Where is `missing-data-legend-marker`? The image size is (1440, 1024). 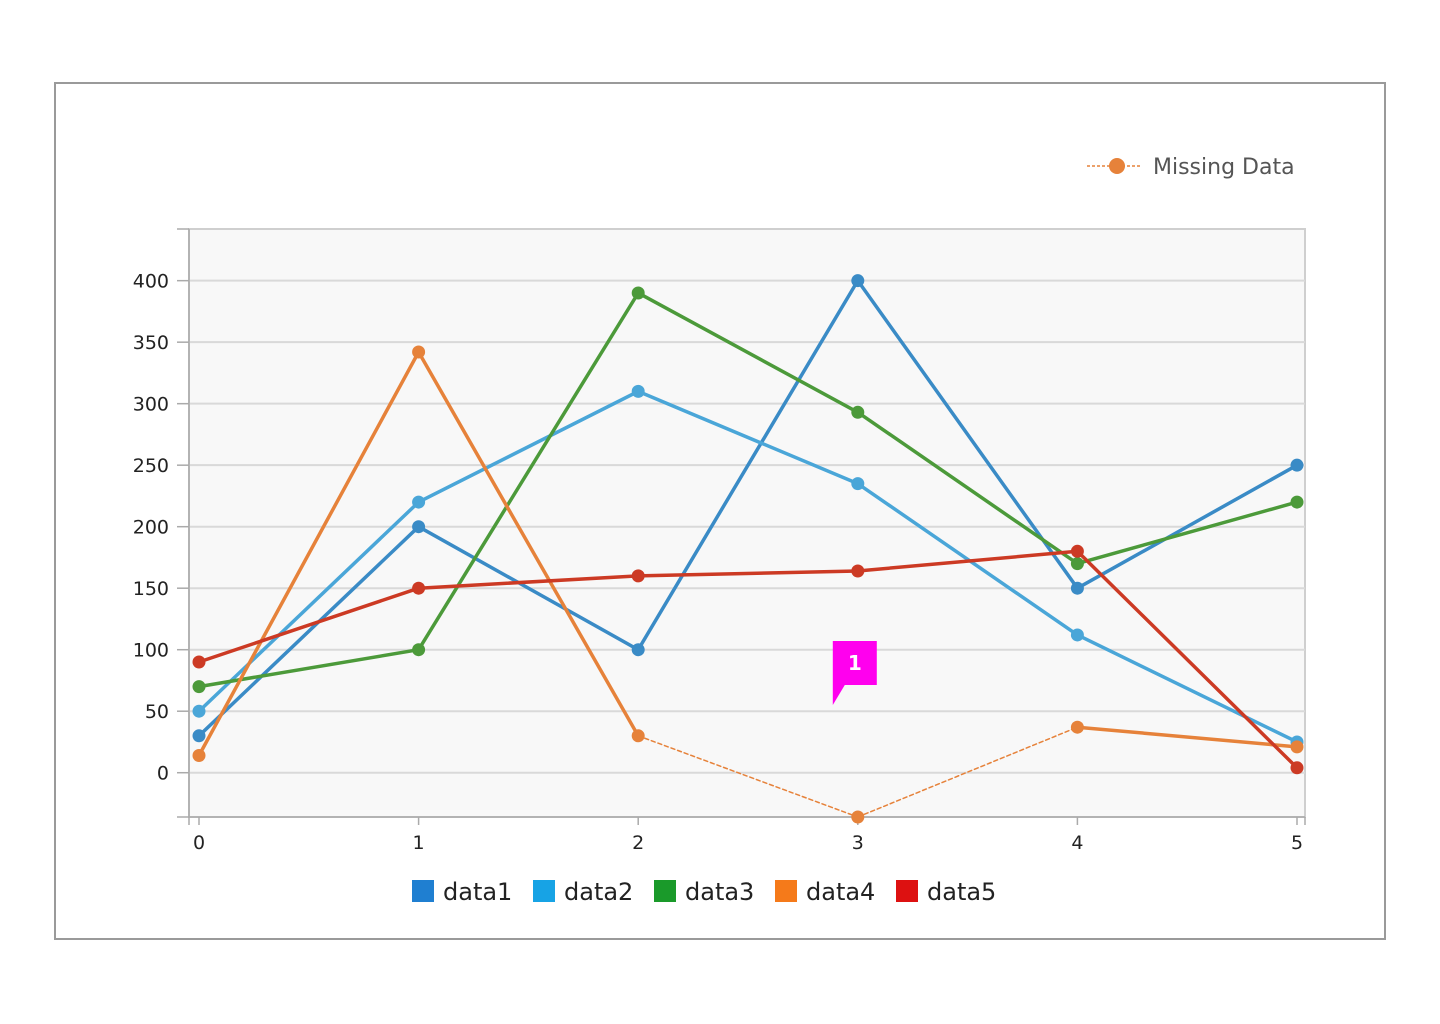 missing-data-legend-marker is located at coordinates (1117, 166).